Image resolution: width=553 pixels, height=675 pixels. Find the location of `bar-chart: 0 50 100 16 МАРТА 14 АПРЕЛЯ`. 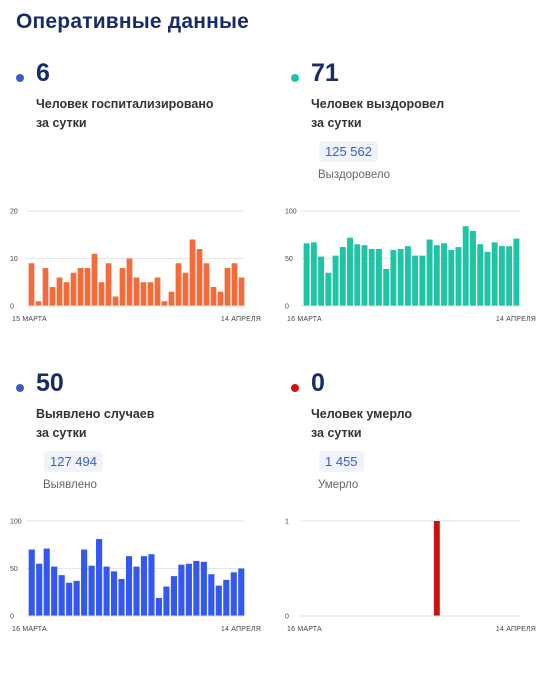

bar-chart: 0 50 100 16 МАРТА 14 АПРЕЛЯ is located at coordinates (135, 576).